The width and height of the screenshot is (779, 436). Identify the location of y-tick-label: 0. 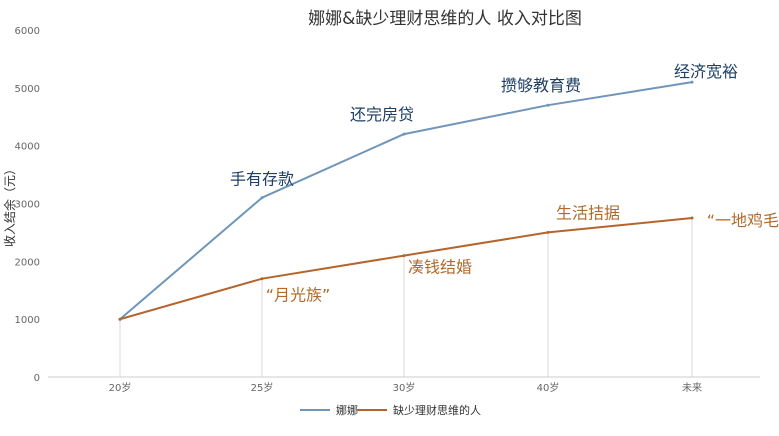
(37, 378).